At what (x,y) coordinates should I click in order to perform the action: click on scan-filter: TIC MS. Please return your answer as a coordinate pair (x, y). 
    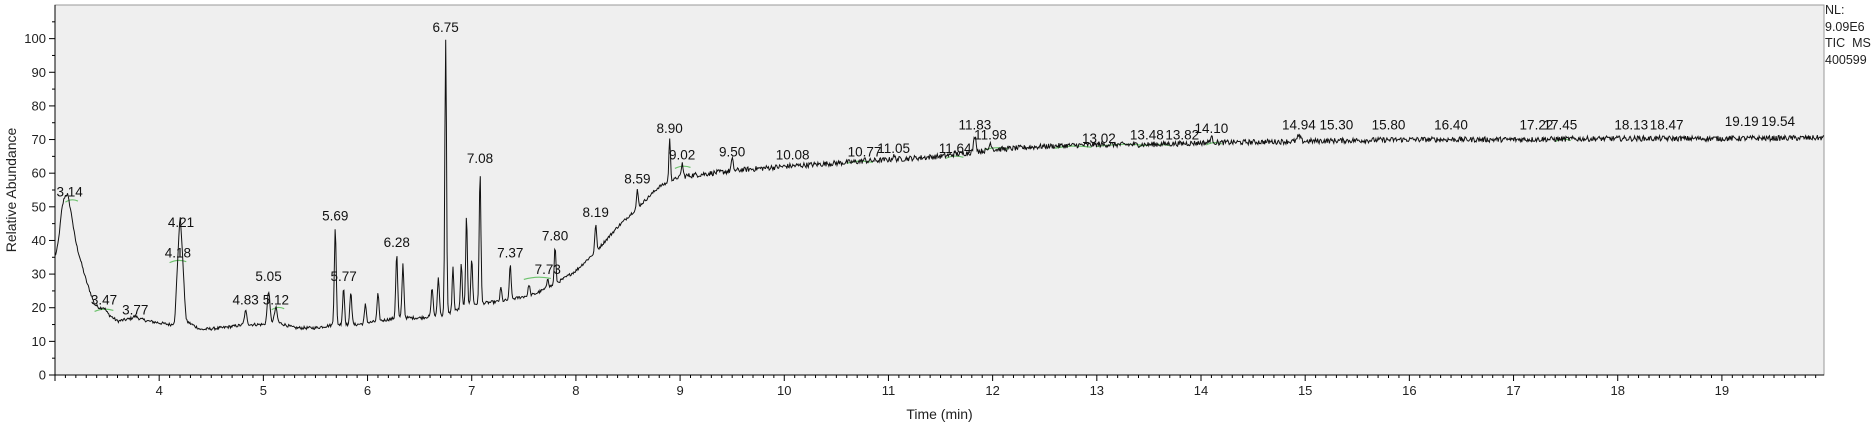
    Looking at the image, I should click on (1848, 43).